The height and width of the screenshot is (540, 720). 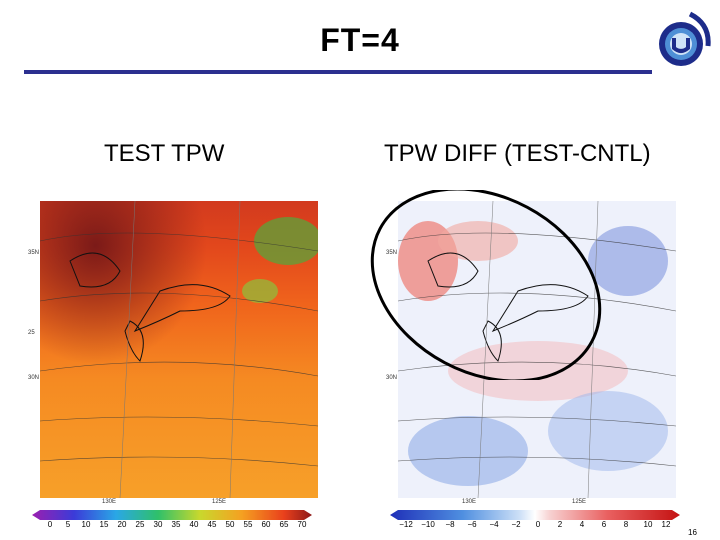 I want to click on tick-label: 30, so click(x=158, y=524).